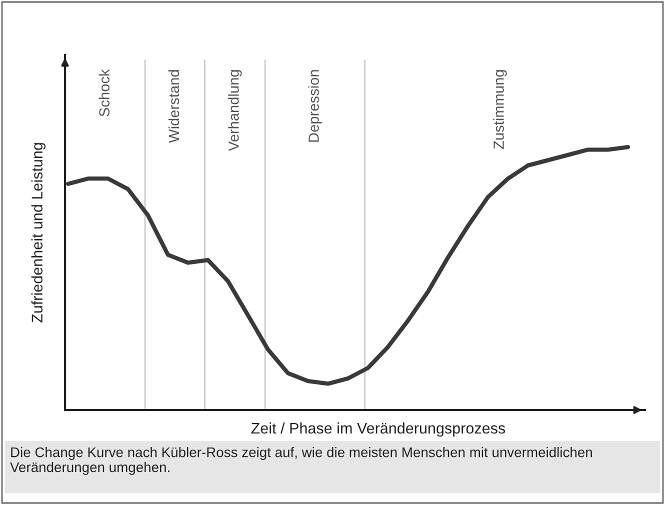  Describe the element at coordinates (104, 92) in the screenshot. I see `text: Schock` at that location.